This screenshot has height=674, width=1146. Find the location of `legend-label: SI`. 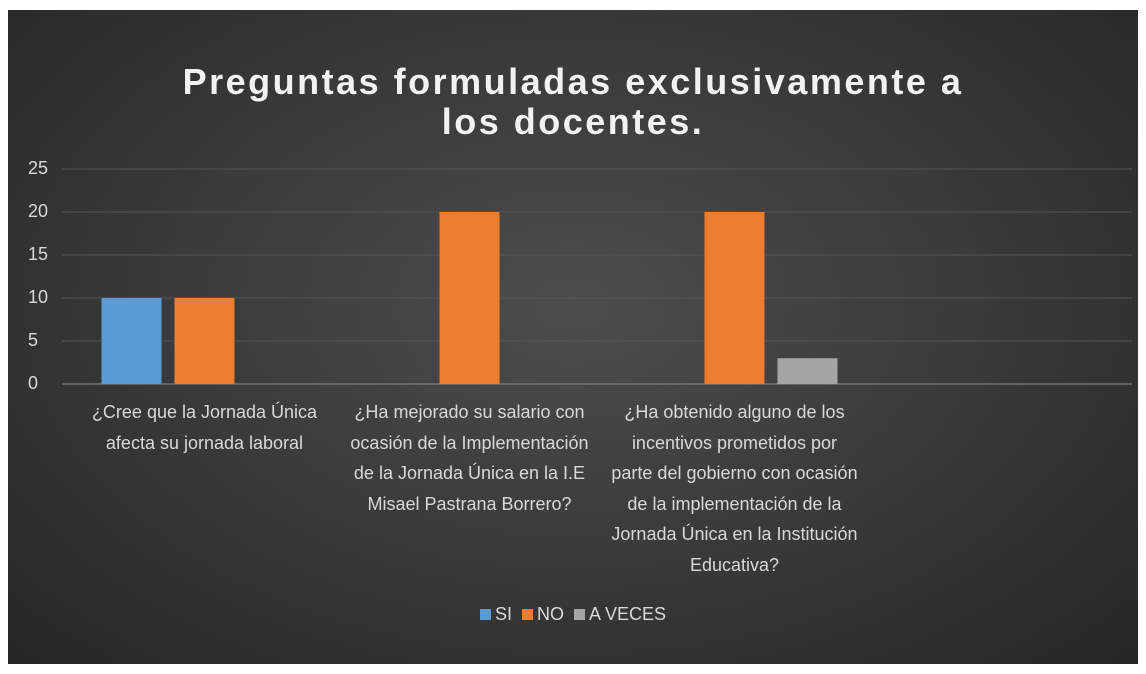

legend-label: SI is located at coordinates (503, 614).